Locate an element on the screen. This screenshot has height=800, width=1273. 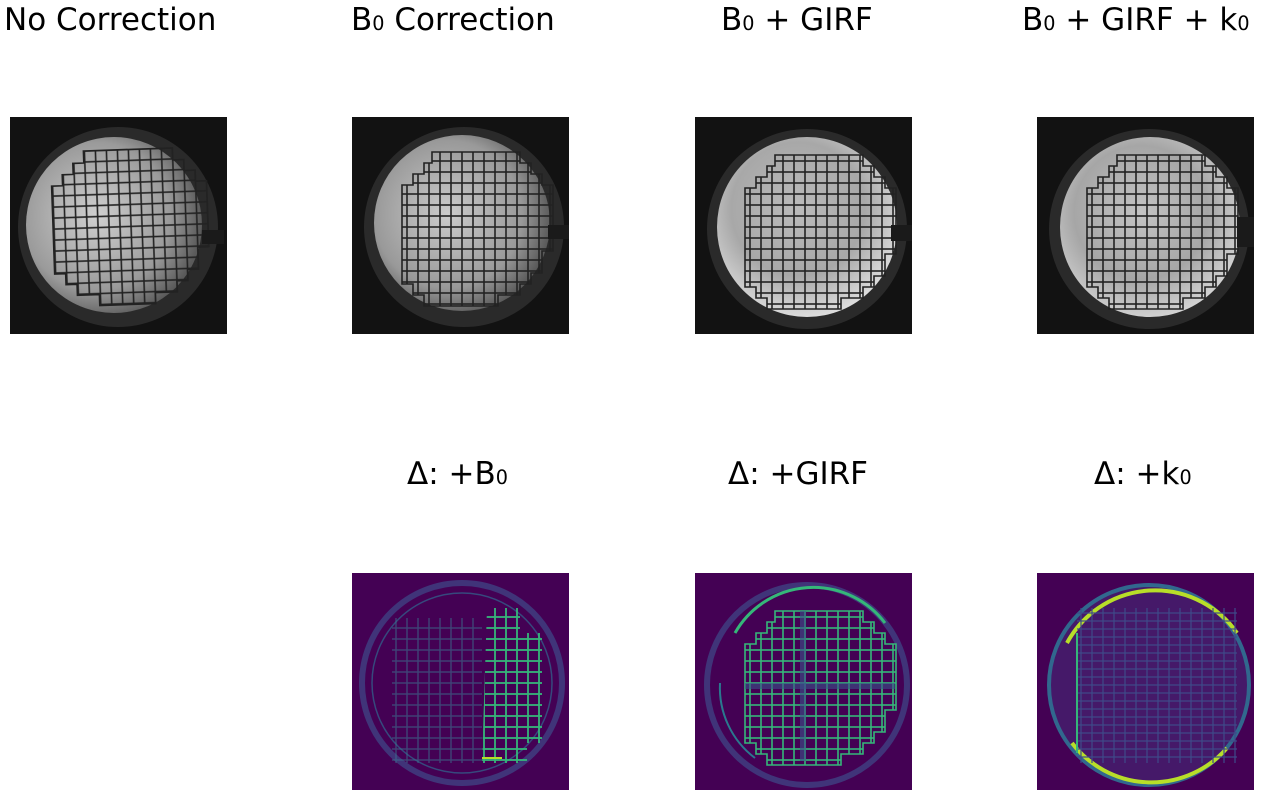
title-b0-correction: B0 Correction is located at coordinates (453, 20).